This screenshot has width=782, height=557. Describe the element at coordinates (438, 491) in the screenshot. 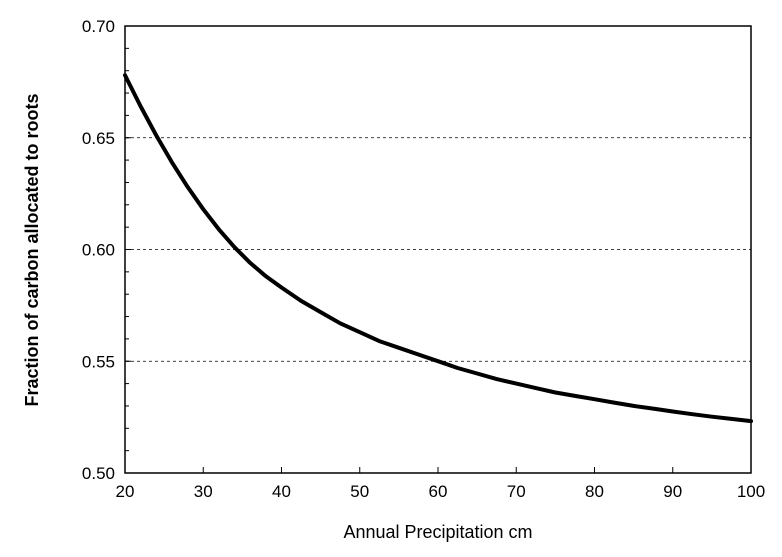

I see `x-tick-label: 60` at that location.